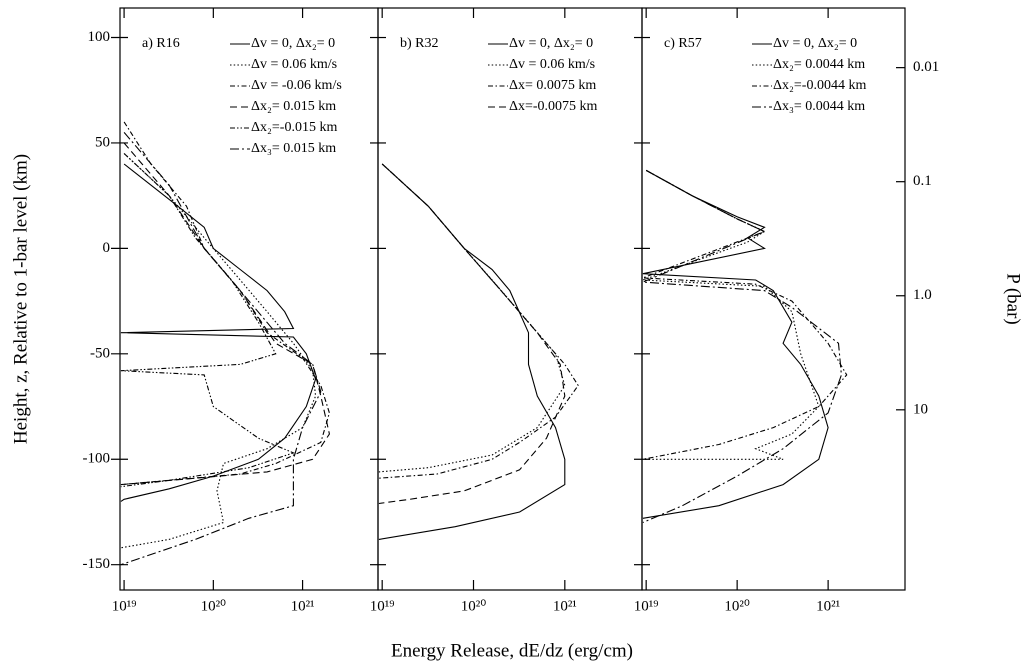  Describe the element at coordinates (553, 106) in the screenshot. I see `legend-label: Δx=-0.0075 km` at that location.